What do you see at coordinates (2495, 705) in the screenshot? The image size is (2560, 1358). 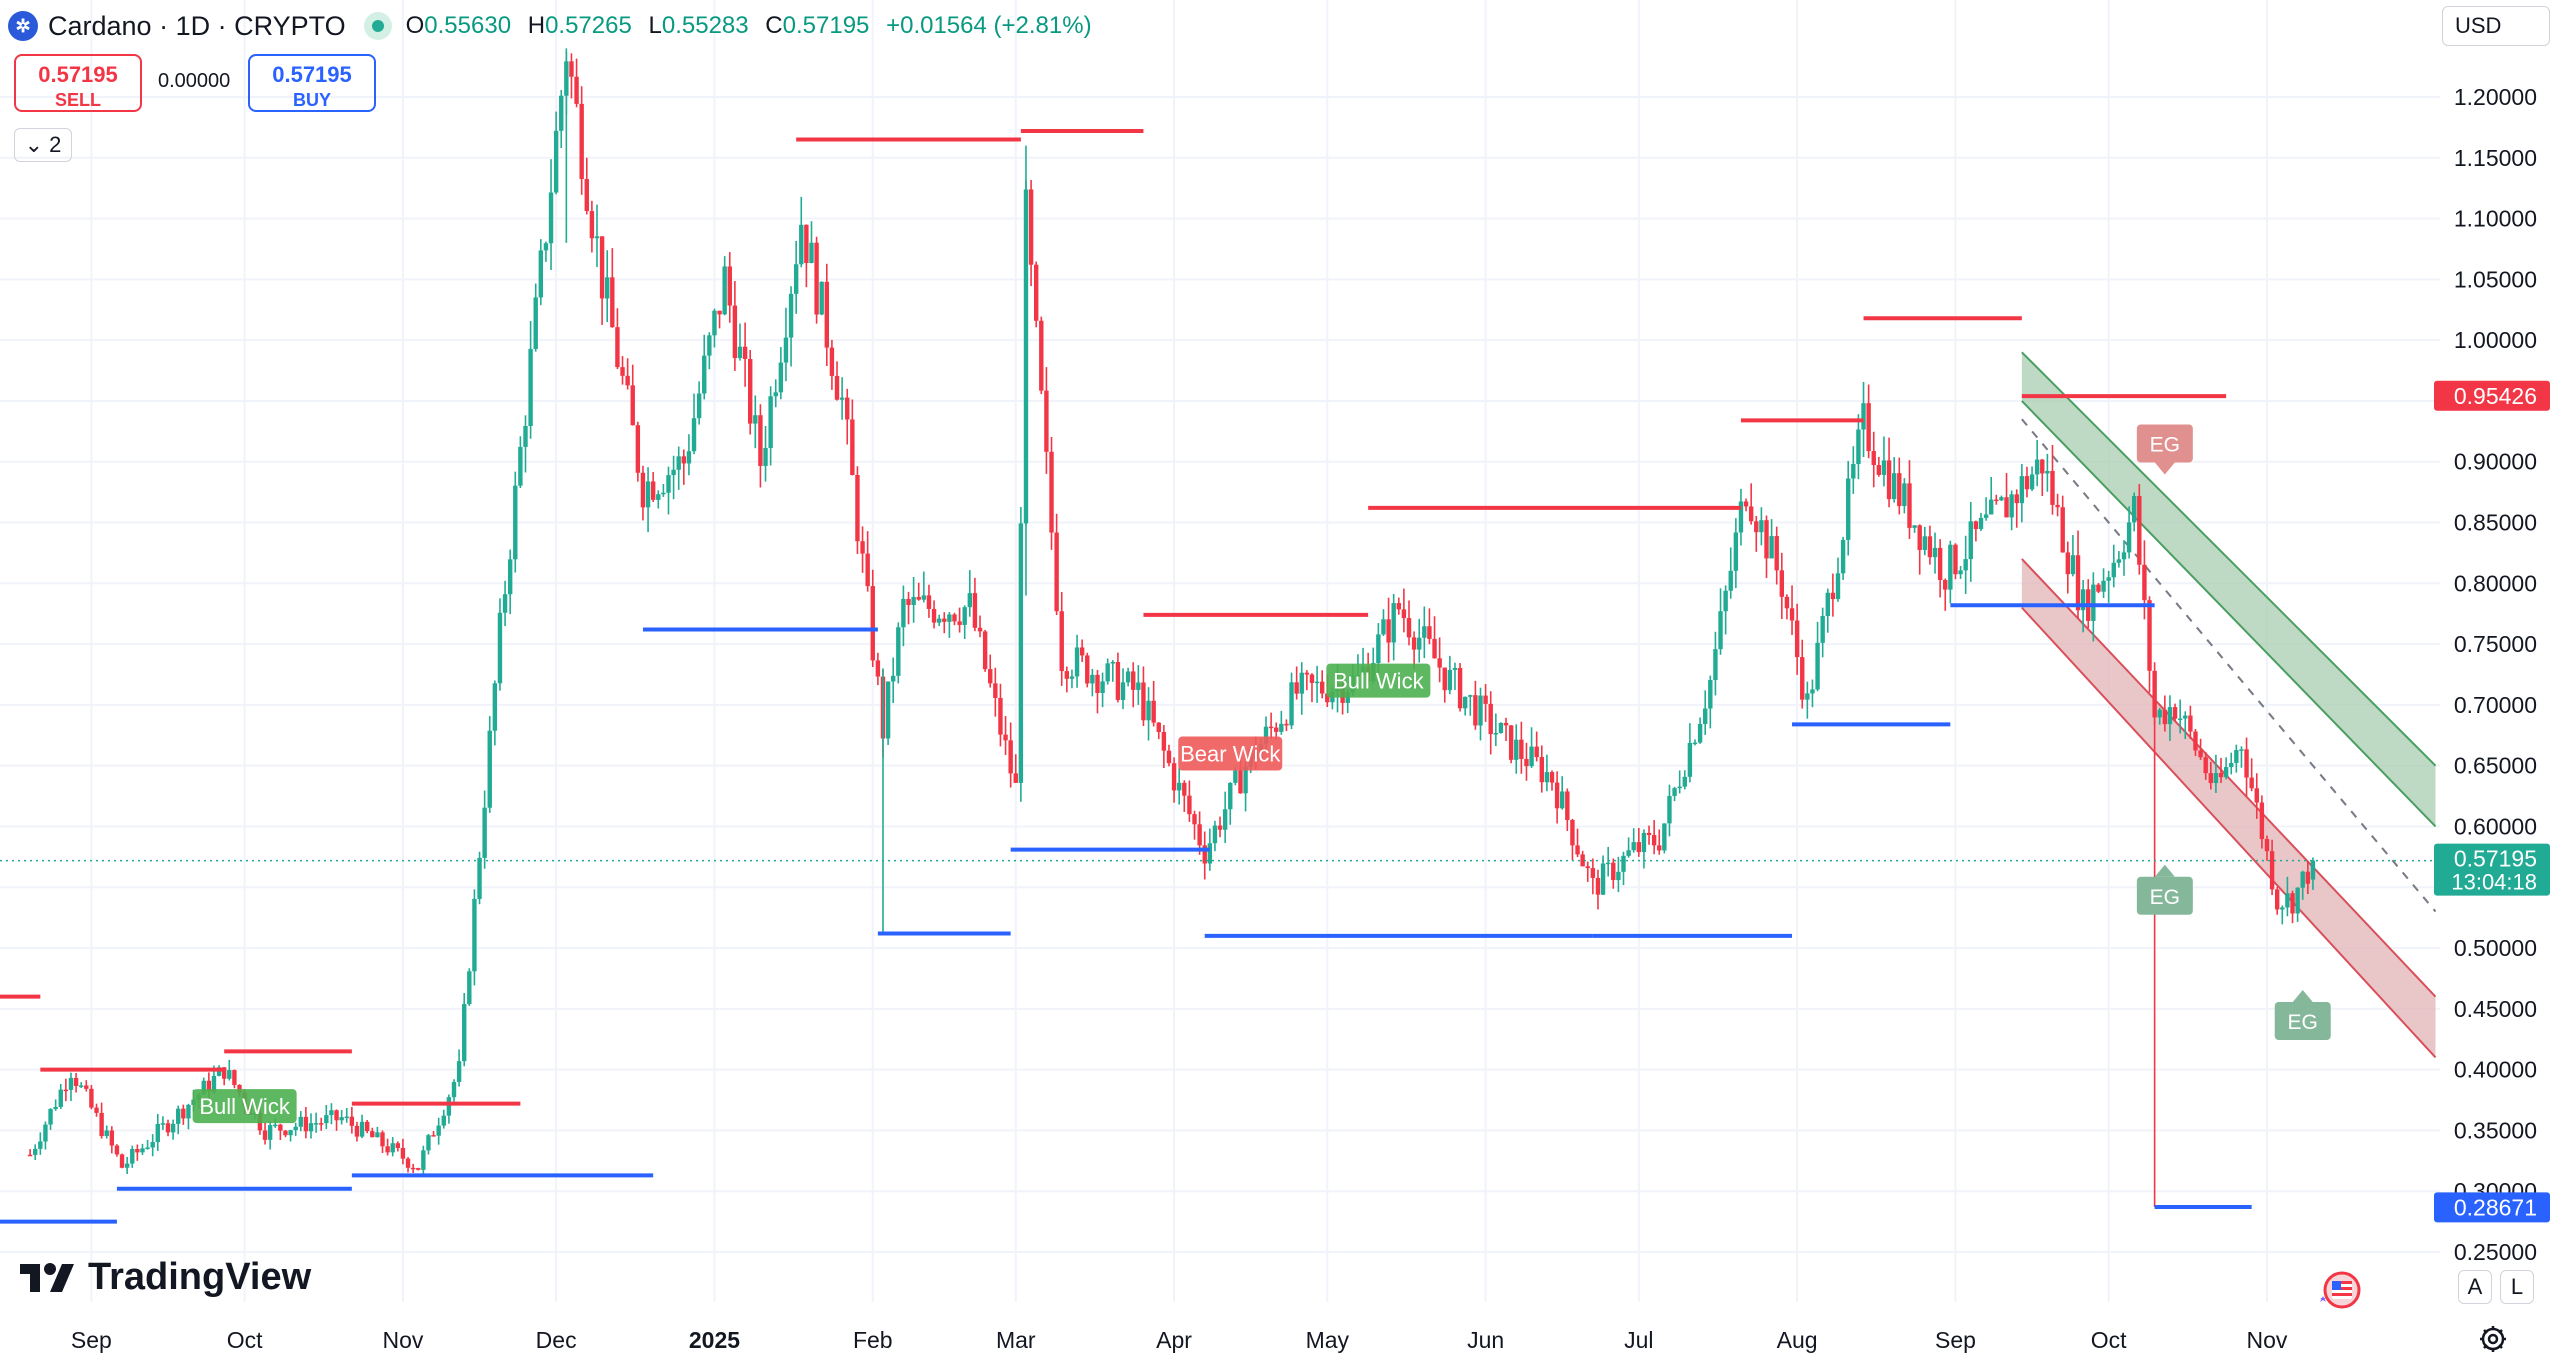 I see `price-tick-label: 0.70000` at bounding box center [2495, 705].